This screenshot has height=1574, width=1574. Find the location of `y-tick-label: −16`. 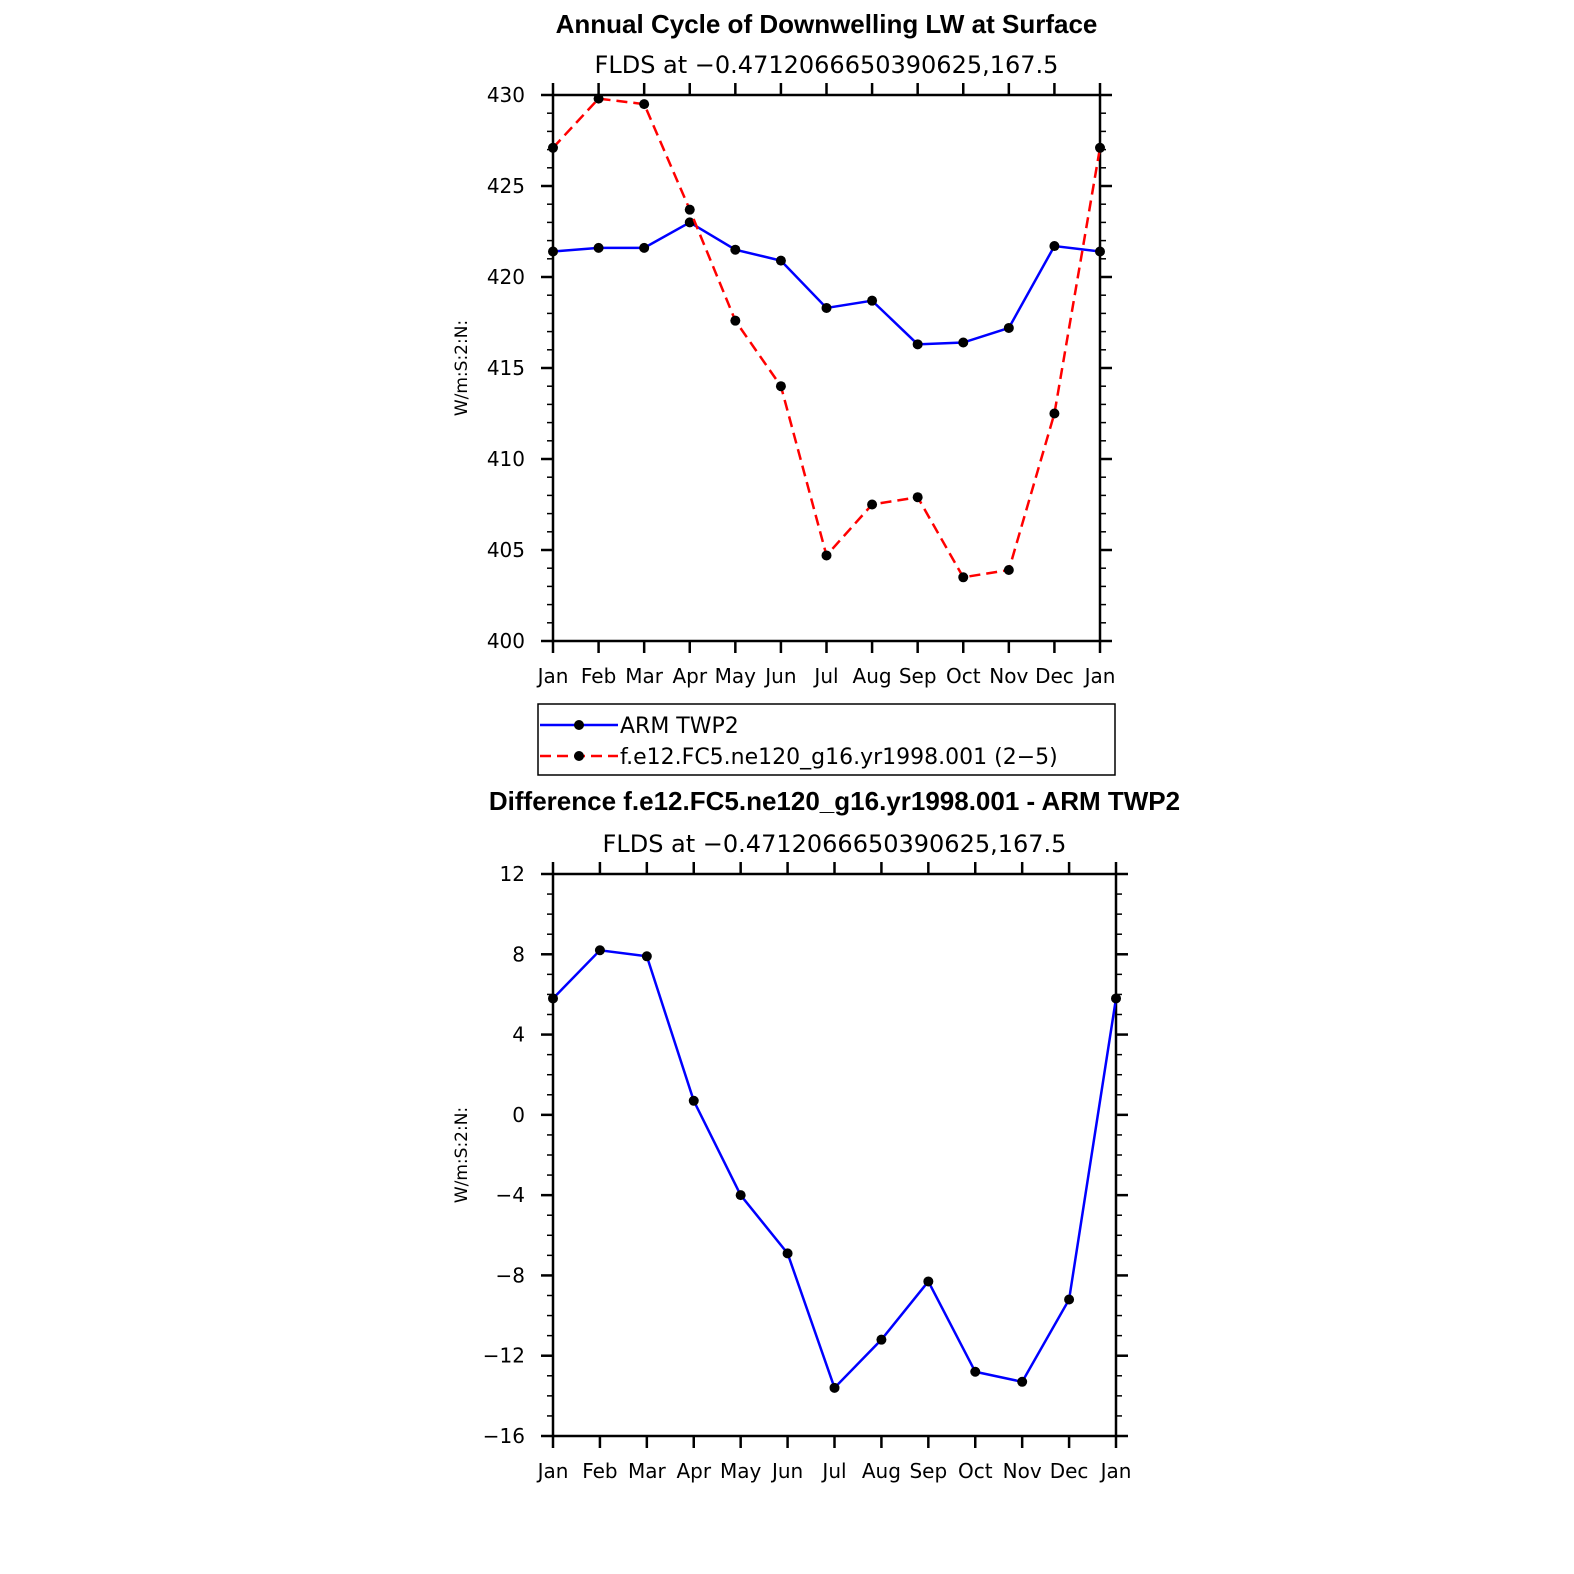

y-tick-label: −16 is located at coordinates (504, 1436).